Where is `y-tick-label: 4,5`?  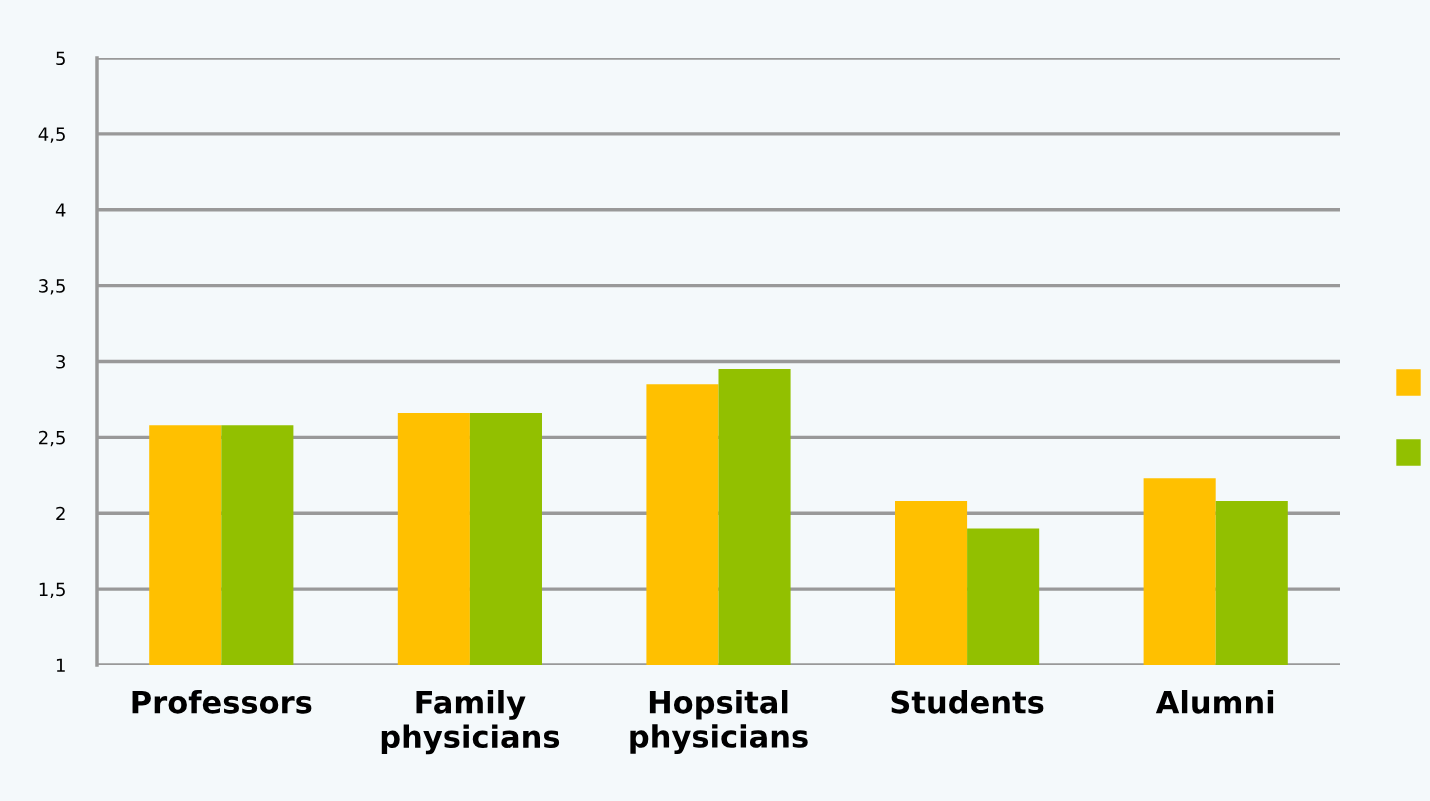
y-tick-label: 4,5 is located at coordinates (51, 135).